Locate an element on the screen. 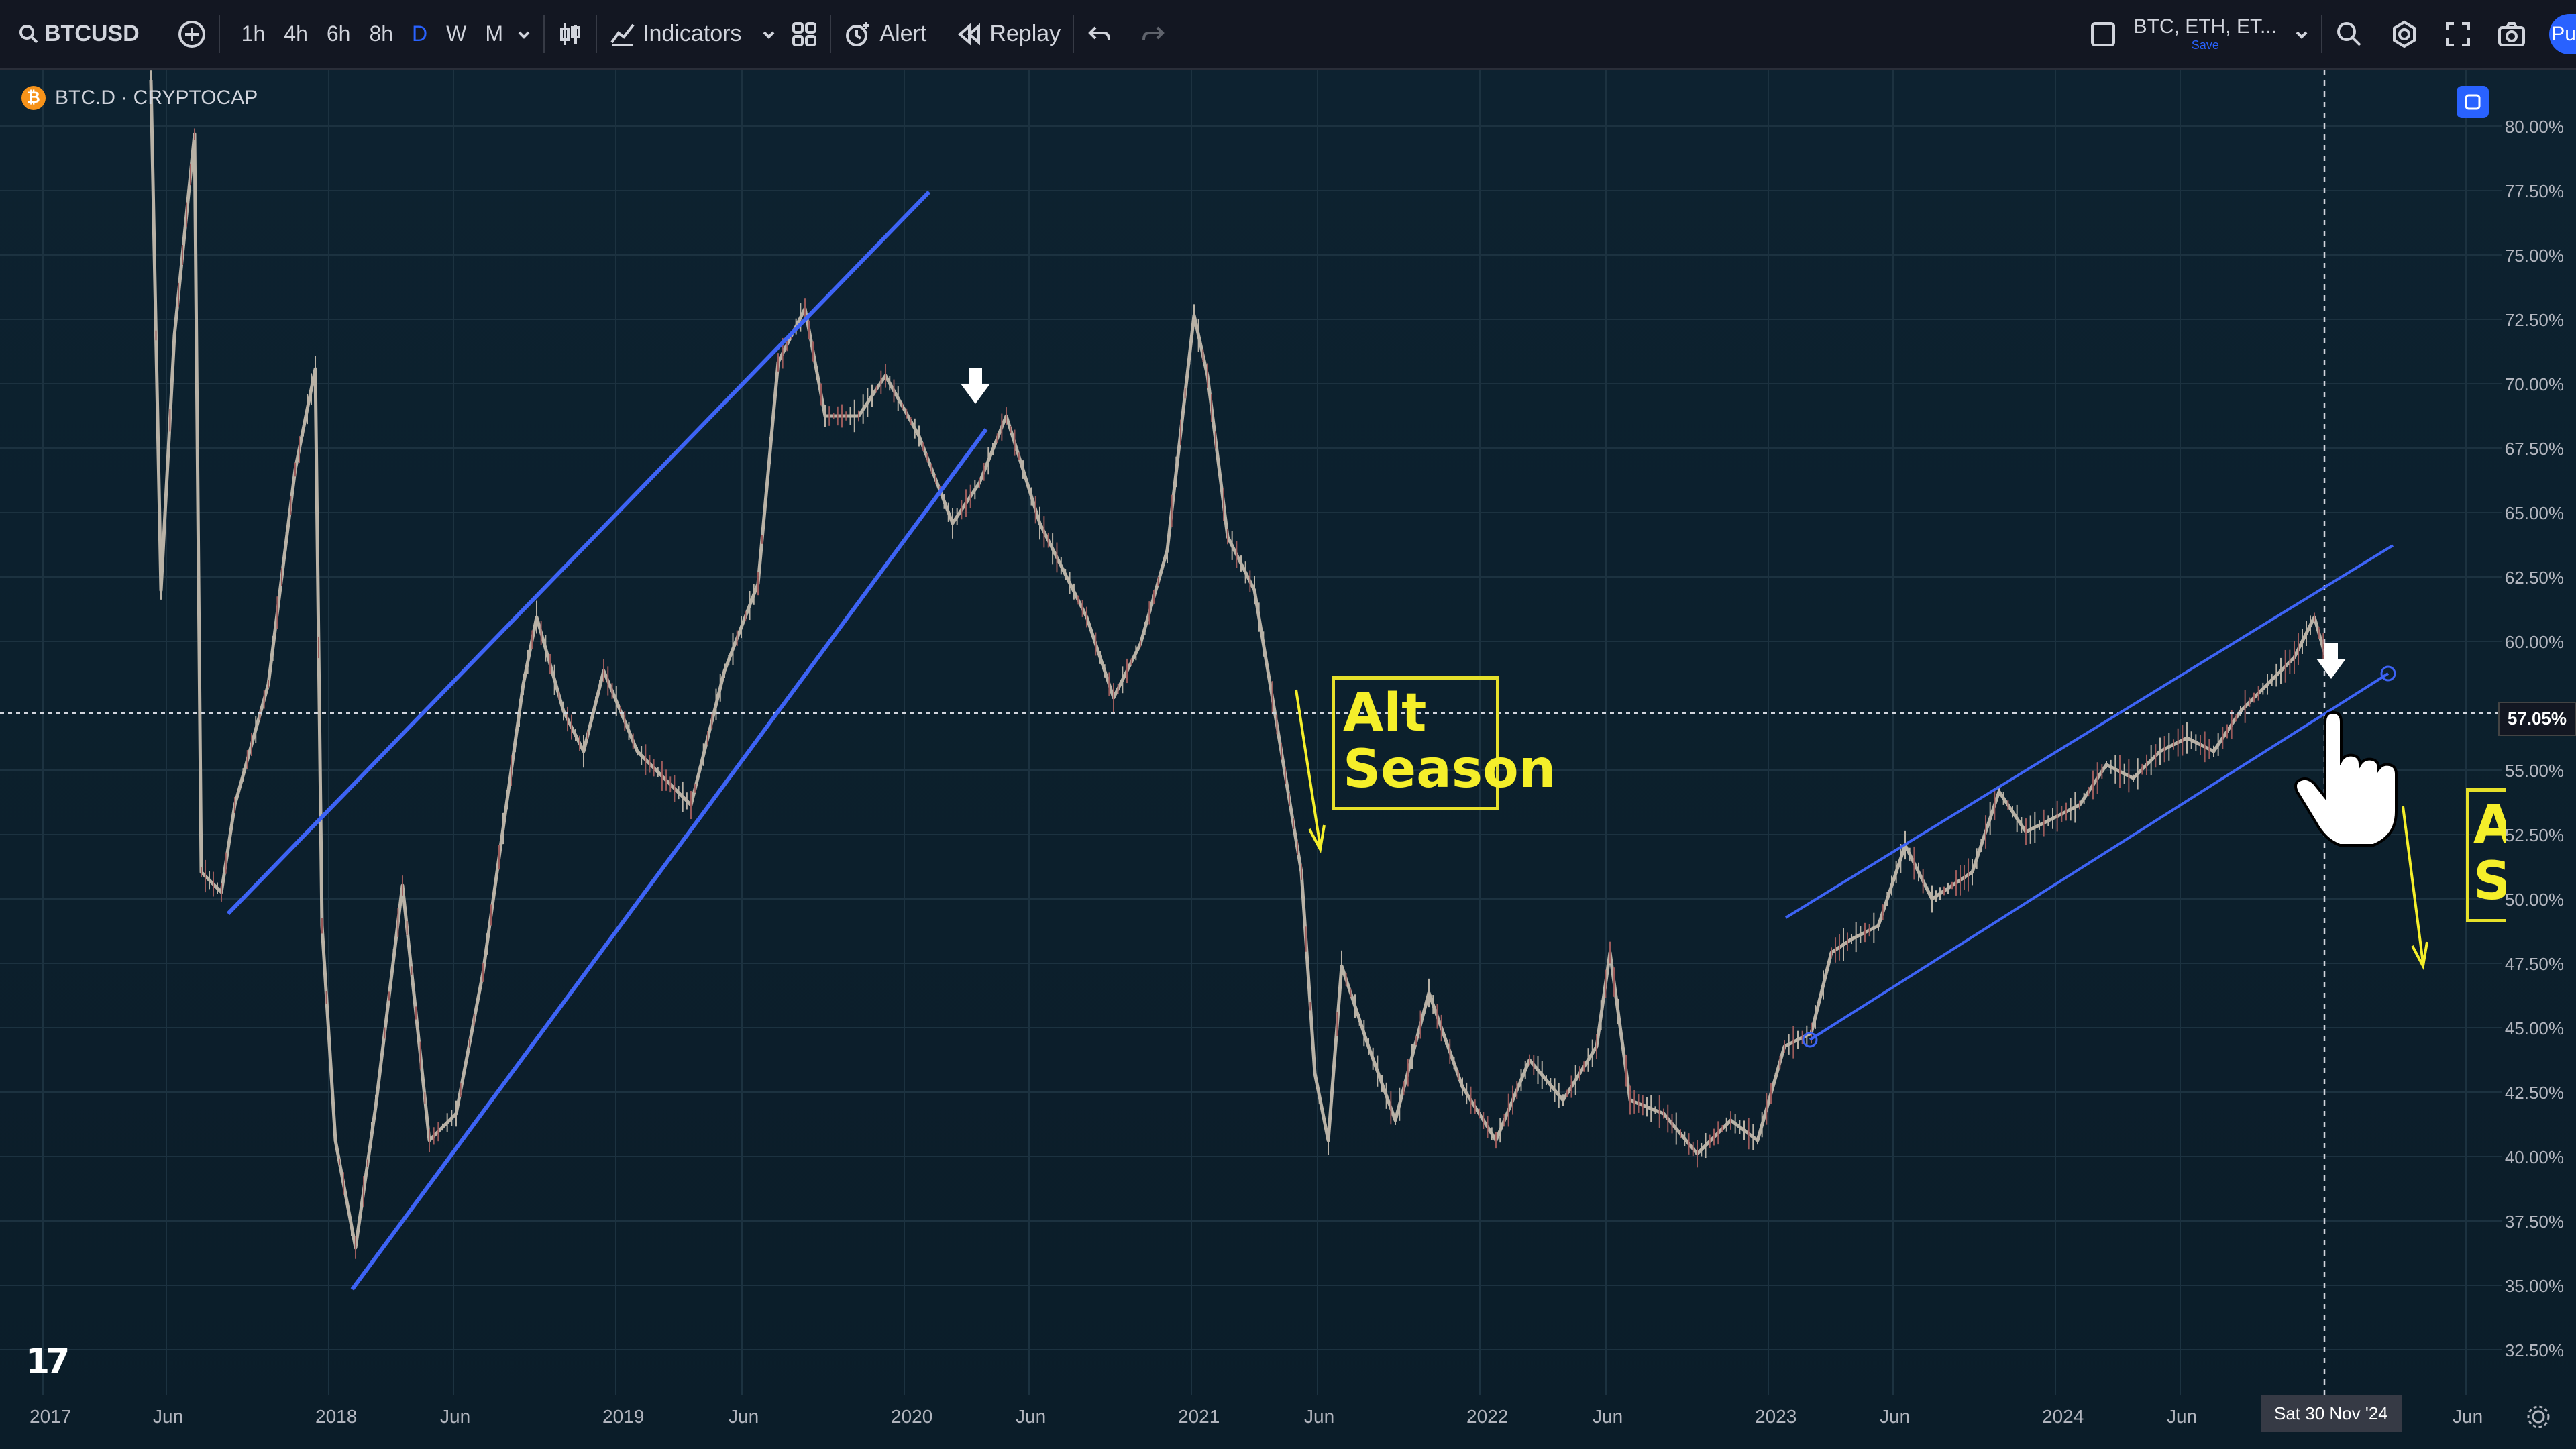 Image resolution: width=2576 pixels, height=1449 pixels. search-icon is located at coordinates (28, 33).